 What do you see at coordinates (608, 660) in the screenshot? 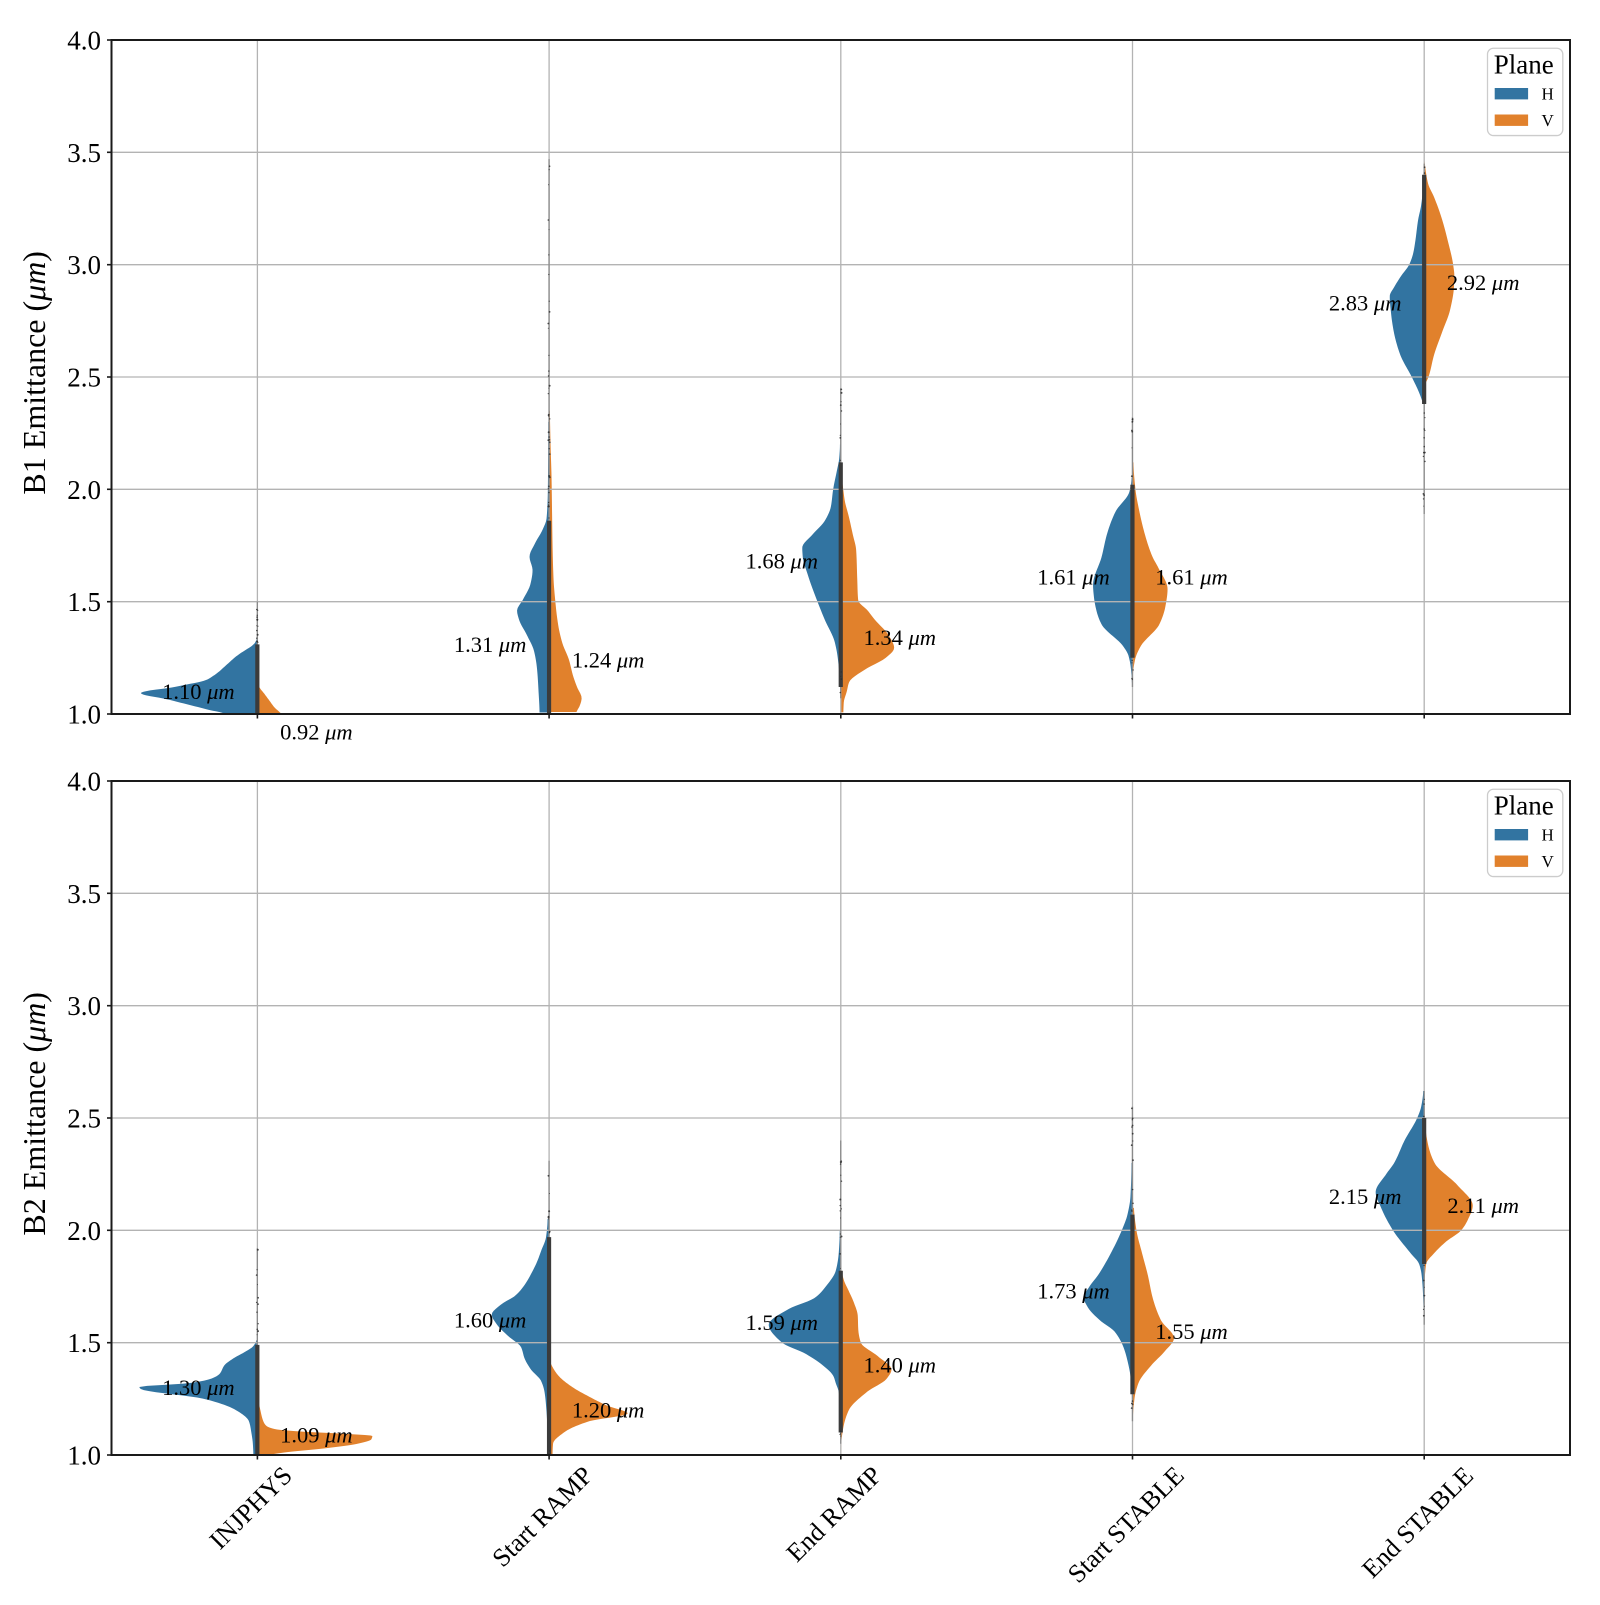
I see `svg-text: 1.24 μm` at bounding box center [608, 660].